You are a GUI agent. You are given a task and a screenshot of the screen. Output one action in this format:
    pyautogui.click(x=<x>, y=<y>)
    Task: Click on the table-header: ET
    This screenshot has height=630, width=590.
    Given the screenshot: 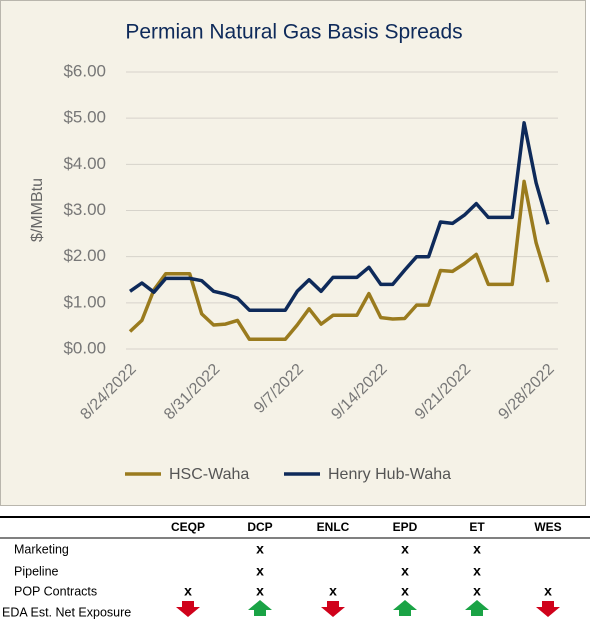 What is the action you would take?
    pyautogui.click(x=477, y=527)
    